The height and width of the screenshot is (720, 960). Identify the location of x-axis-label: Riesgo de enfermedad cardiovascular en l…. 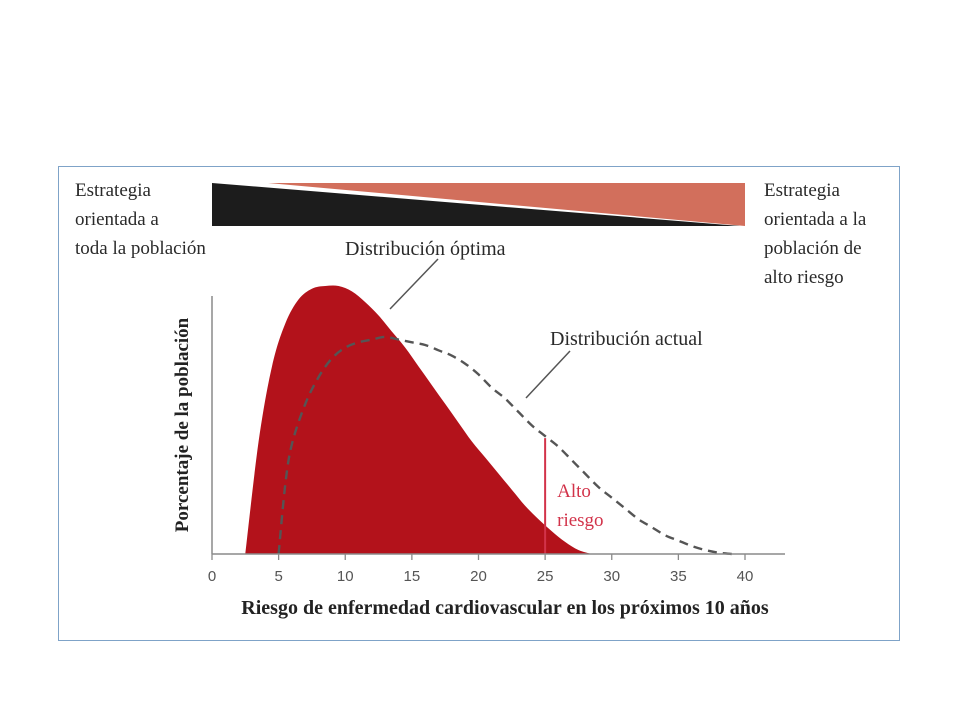
(505, 608).